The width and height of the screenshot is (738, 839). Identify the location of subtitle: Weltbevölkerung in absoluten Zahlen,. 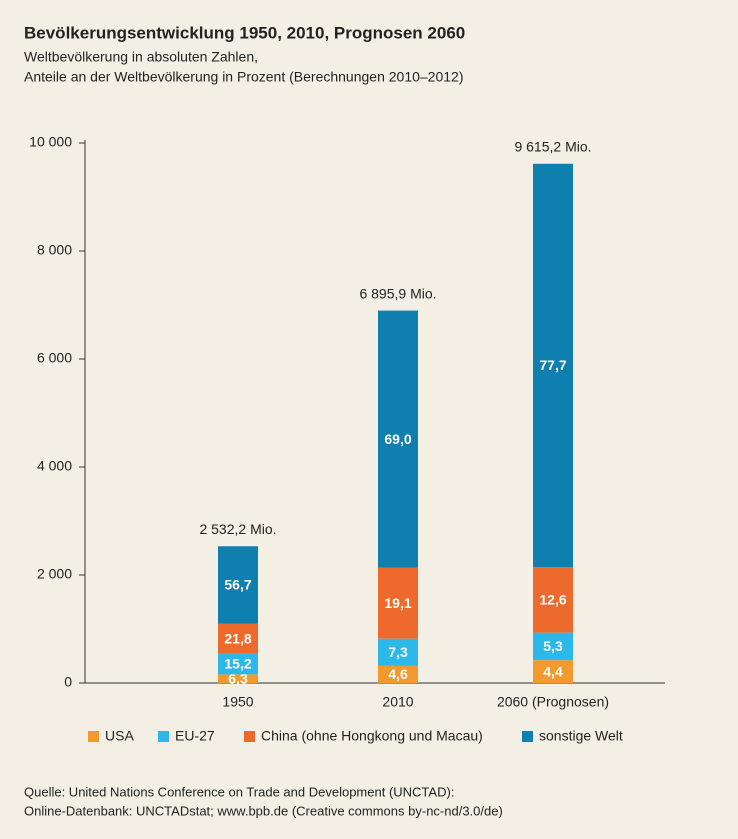
(141, 57).